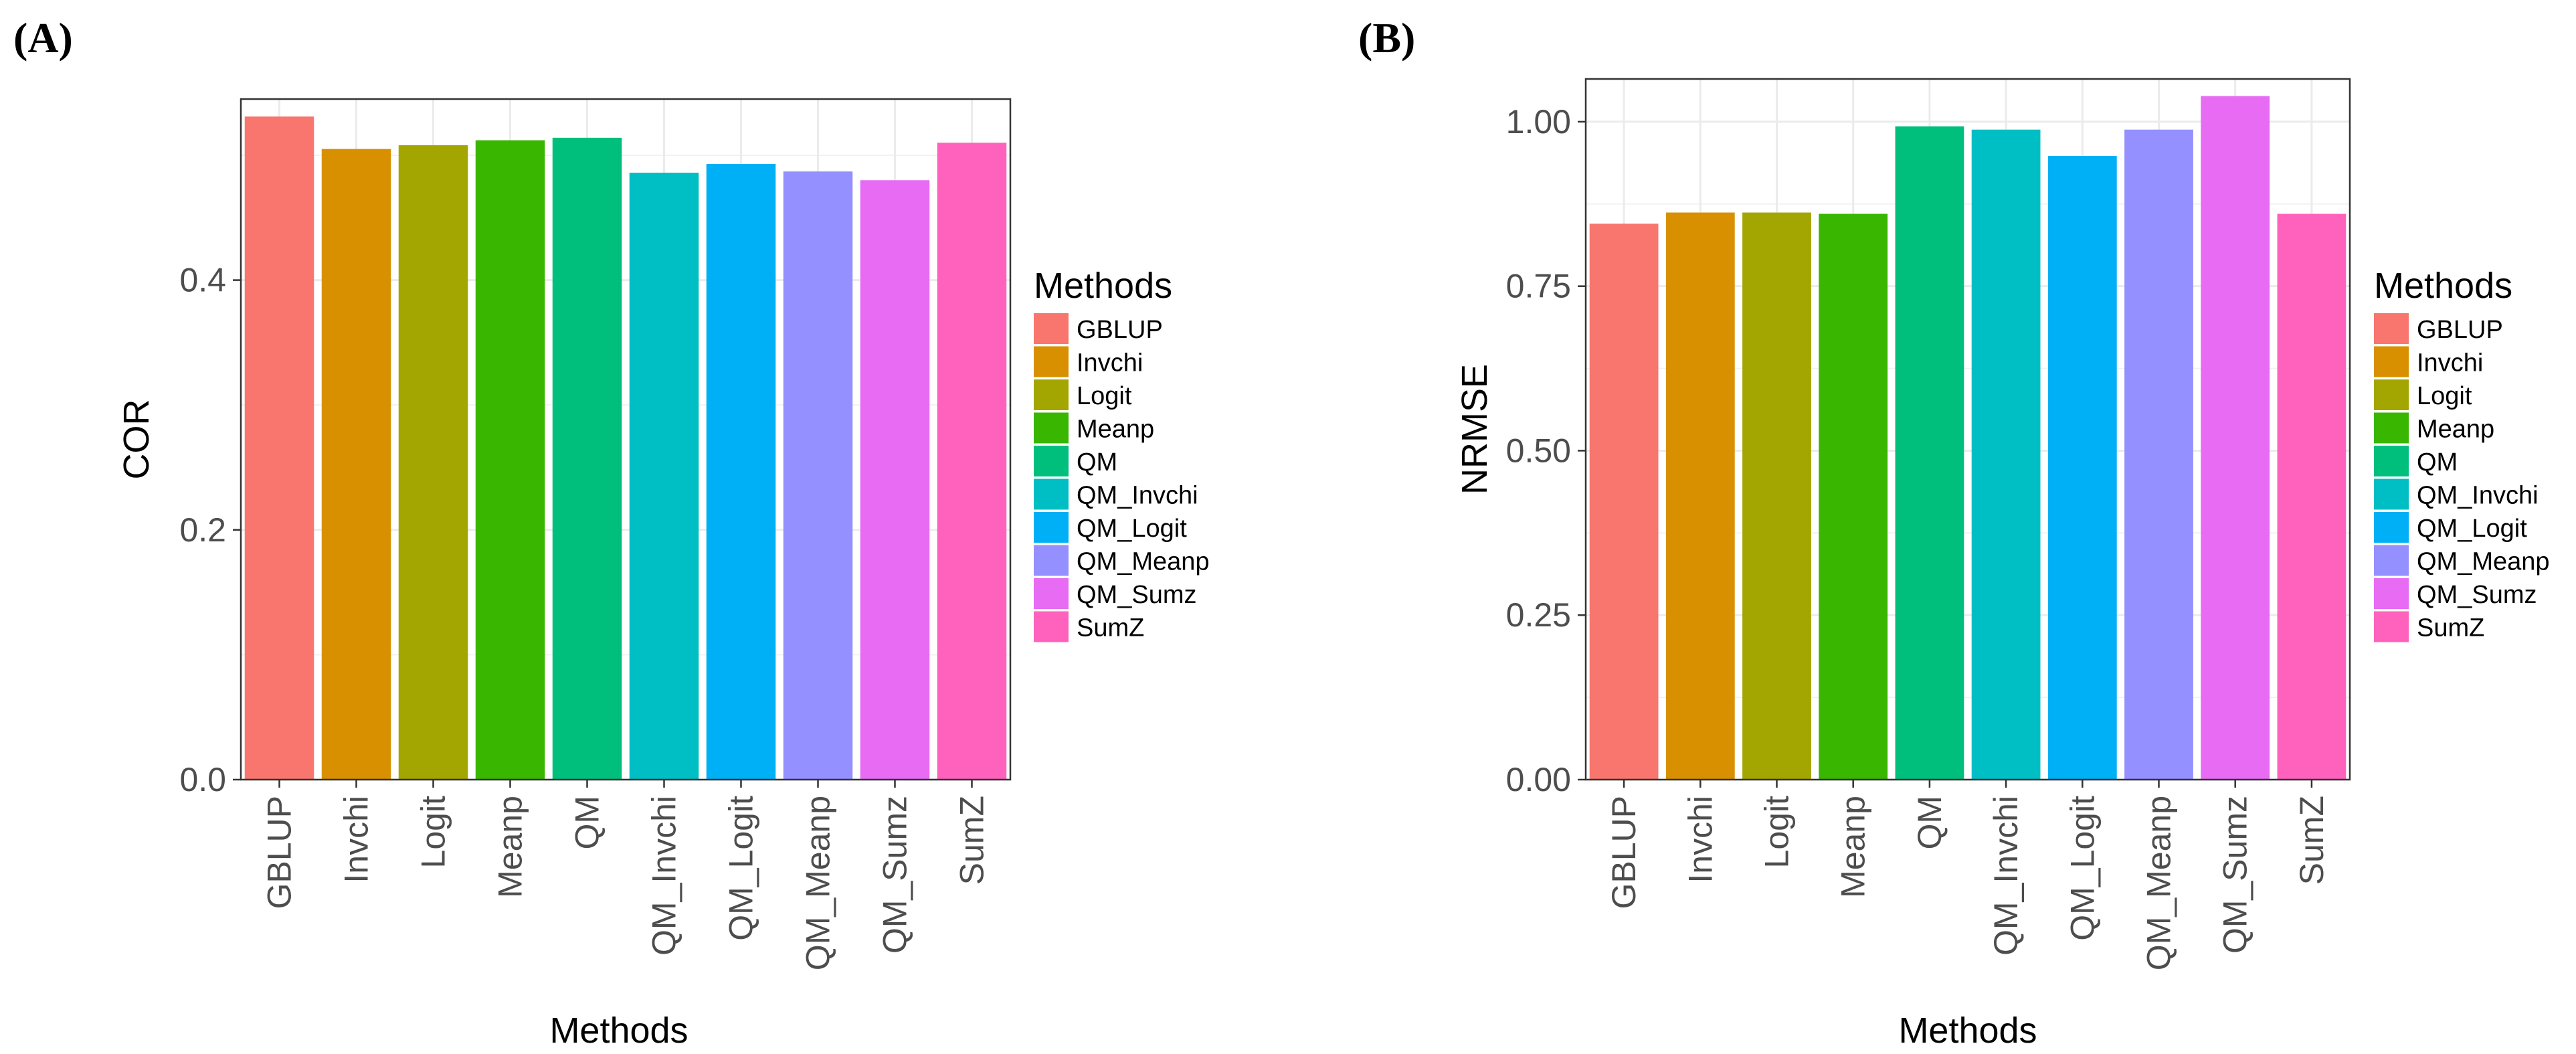 The image size is (2576, 1054). I want to click on y-tick-label: 0.75, so click(1538, 286).